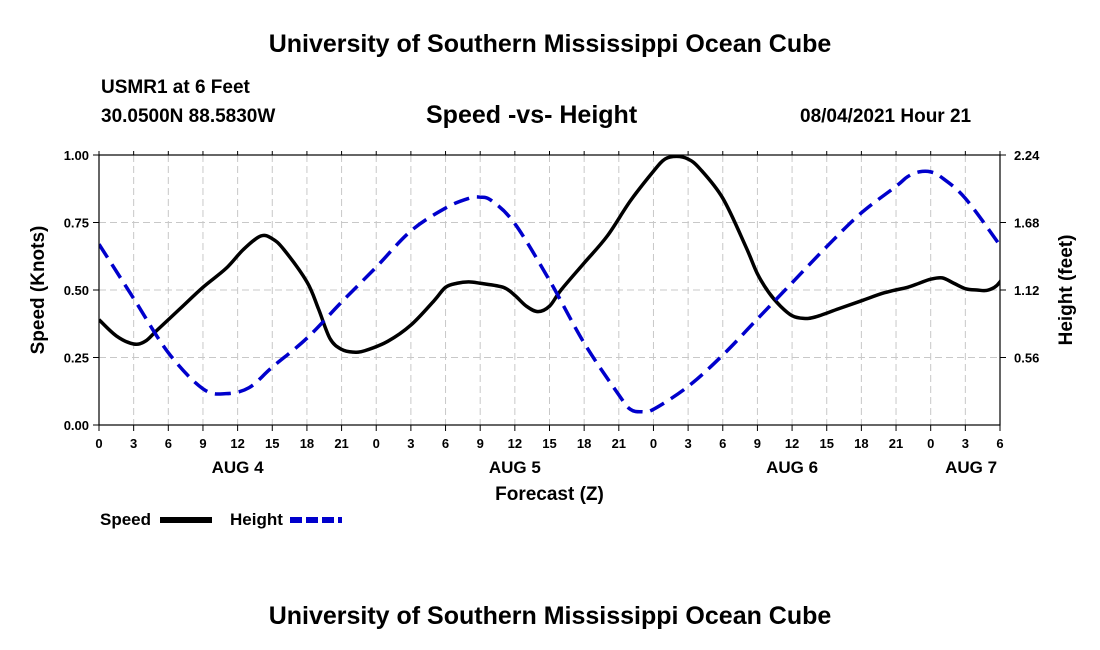 This screenshot has height=650, width=1100. Describe the element at coordinates (76, 155) in the screenshot. I see `y-left-tick-label: 1.00` at that location.